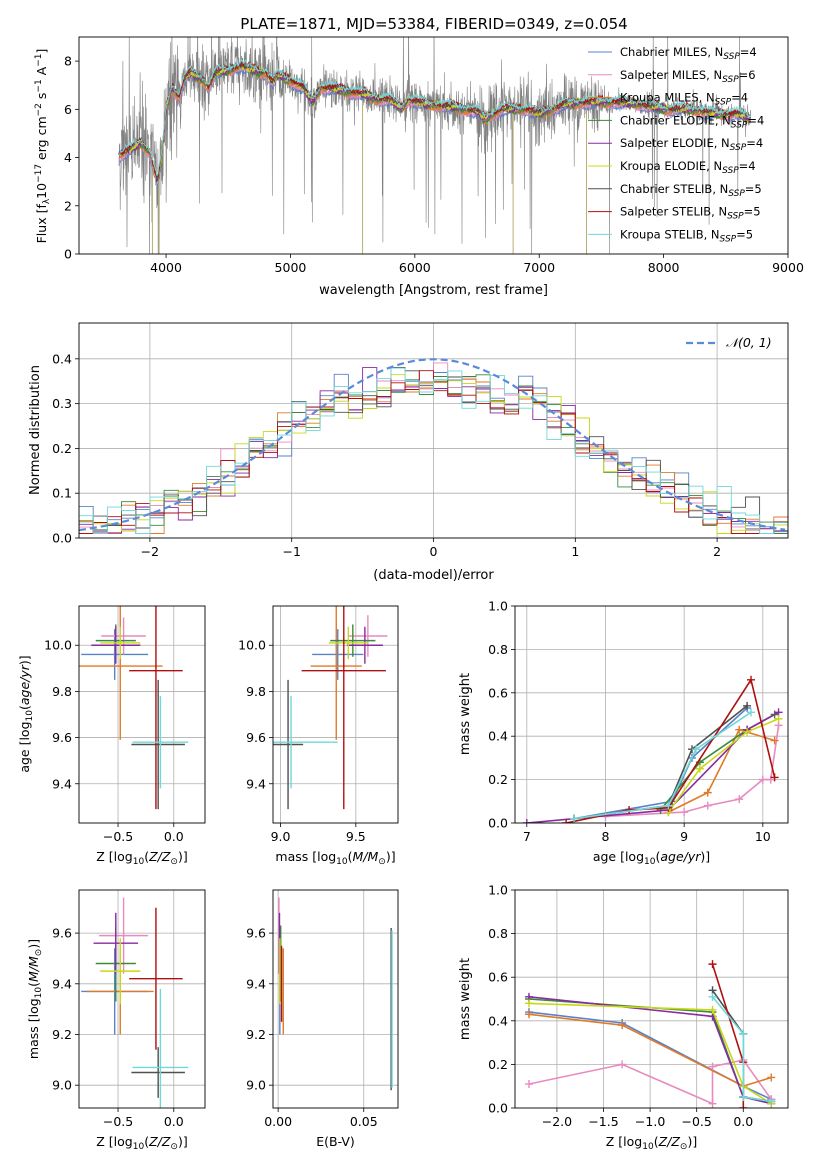 Image resolution: width=819 pixels, height=1170 pixels. What do you see at coordinates (651, 1143) in the screenshot?
I see `x-axis-label: Z [log10(Z/Z⊙)]` at bounding box center [651, 1143].